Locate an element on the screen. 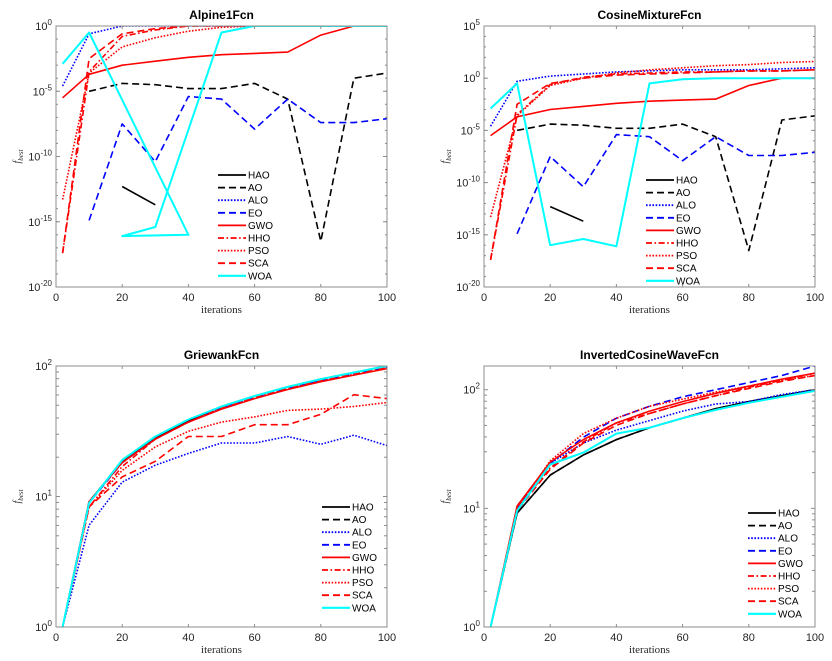 The image size is (832, 661). x-tick-label: 100 is located at coordinates (815, 638).